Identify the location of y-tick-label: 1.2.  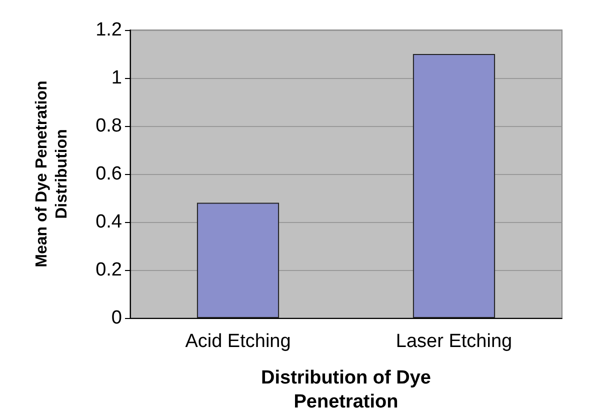
(109, 30).